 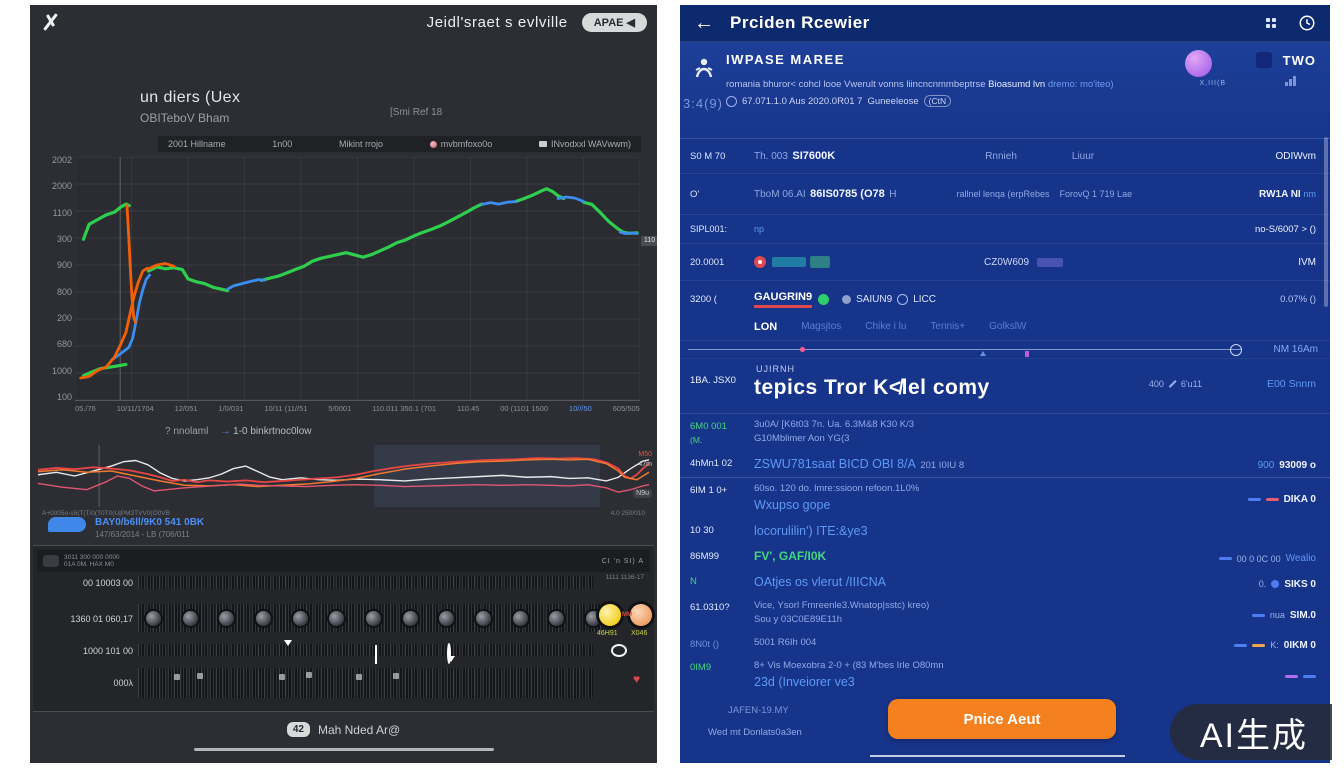 I want to click on apps-grid-icon, so click(x=1271, y=23).